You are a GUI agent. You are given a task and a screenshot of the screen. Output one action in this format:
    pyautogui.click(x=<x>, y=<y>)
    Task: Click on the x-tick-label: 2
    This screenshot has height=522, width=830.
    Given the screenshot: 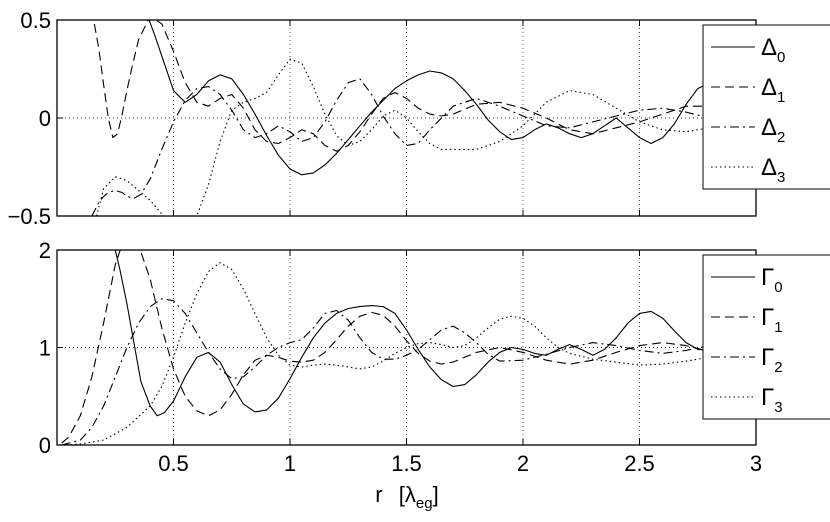 What is the action you would take?
    pyautogui.click(x=523, y=463)
    